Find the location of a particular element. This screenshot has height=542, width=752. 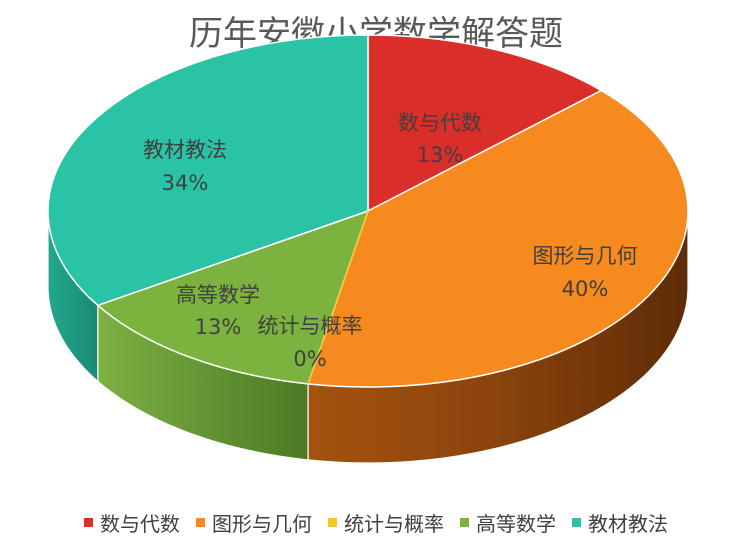

slice-percent-geometry: 40% is located at coordinates (585, 289).